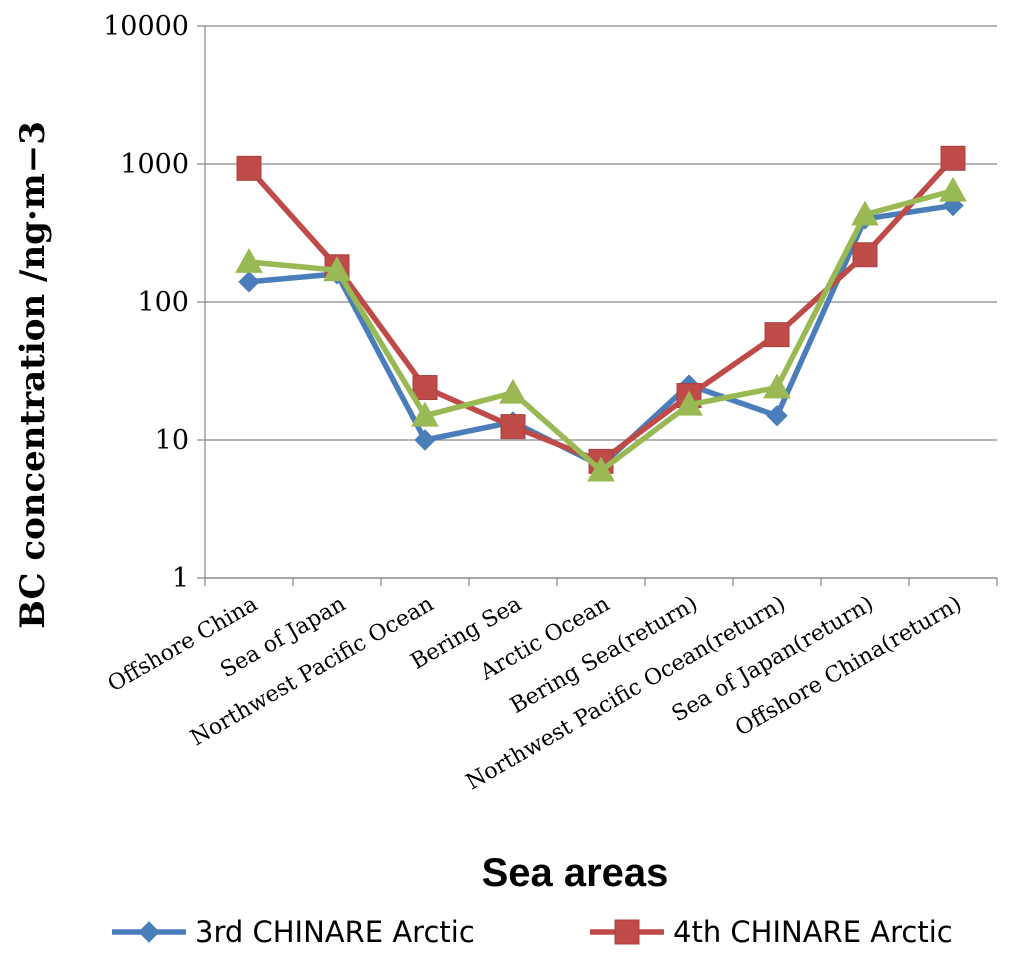 This screenshot has width=1024, height=956. Describe the element at coordinates (532, 932) in the screenshot. I see `legend: 3rd CHINARE Arctic 4th CHINARE Arctic` at that location.